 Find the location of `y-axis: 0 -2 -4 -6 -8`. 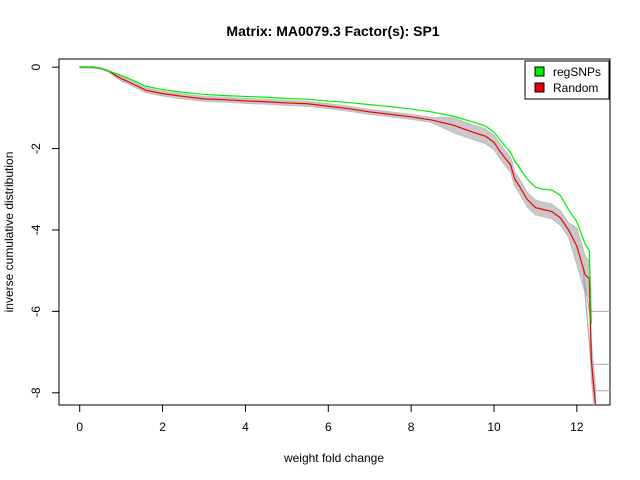

y-axis: 0 -2 -4 -6 -8 is located at coordinates (44, 230).